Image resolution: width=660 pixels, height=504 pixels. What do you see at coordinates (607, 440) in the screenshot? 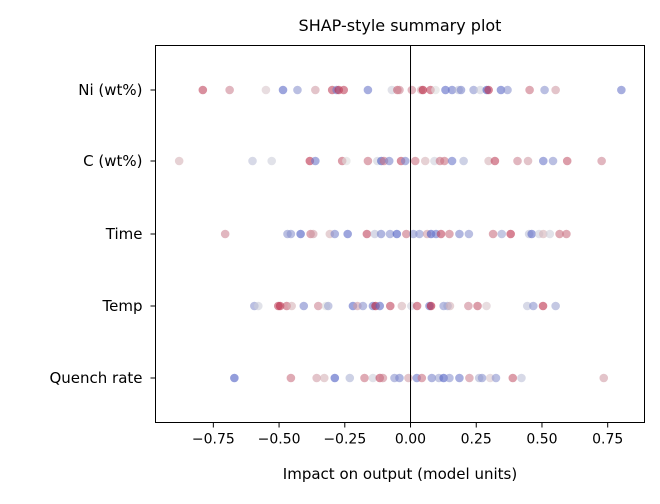
I see `x-tick-label: 0.75` at bounding box center [607, 440].